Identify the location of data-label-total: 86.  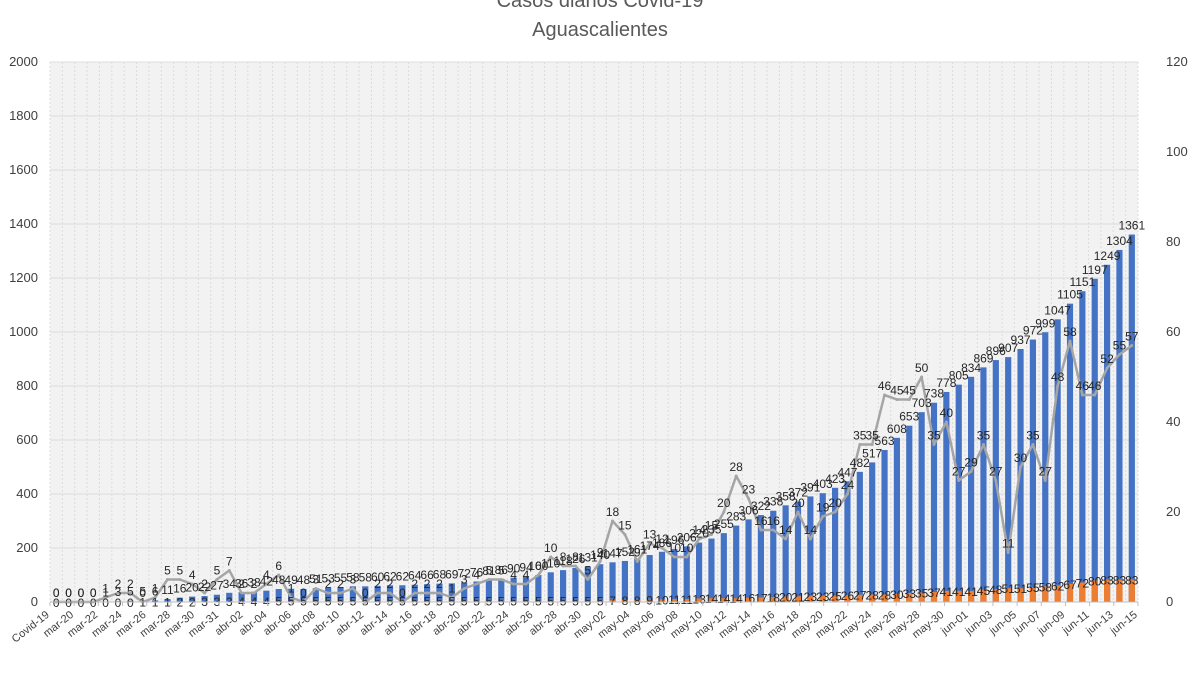
(502, 570).